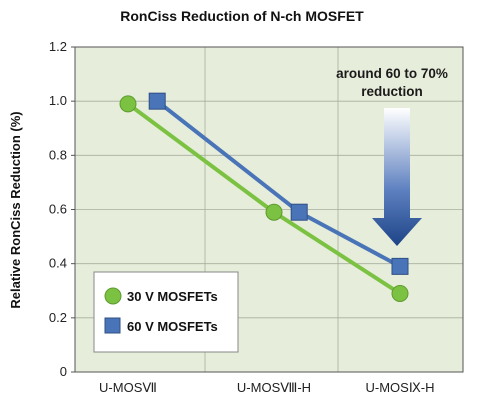 This screenshot has height=417, width=484. What do you see at coordinates (58, 263) in the screenshot?
I see `y-tick-label: 0.4` at bounding box center [58, 263].